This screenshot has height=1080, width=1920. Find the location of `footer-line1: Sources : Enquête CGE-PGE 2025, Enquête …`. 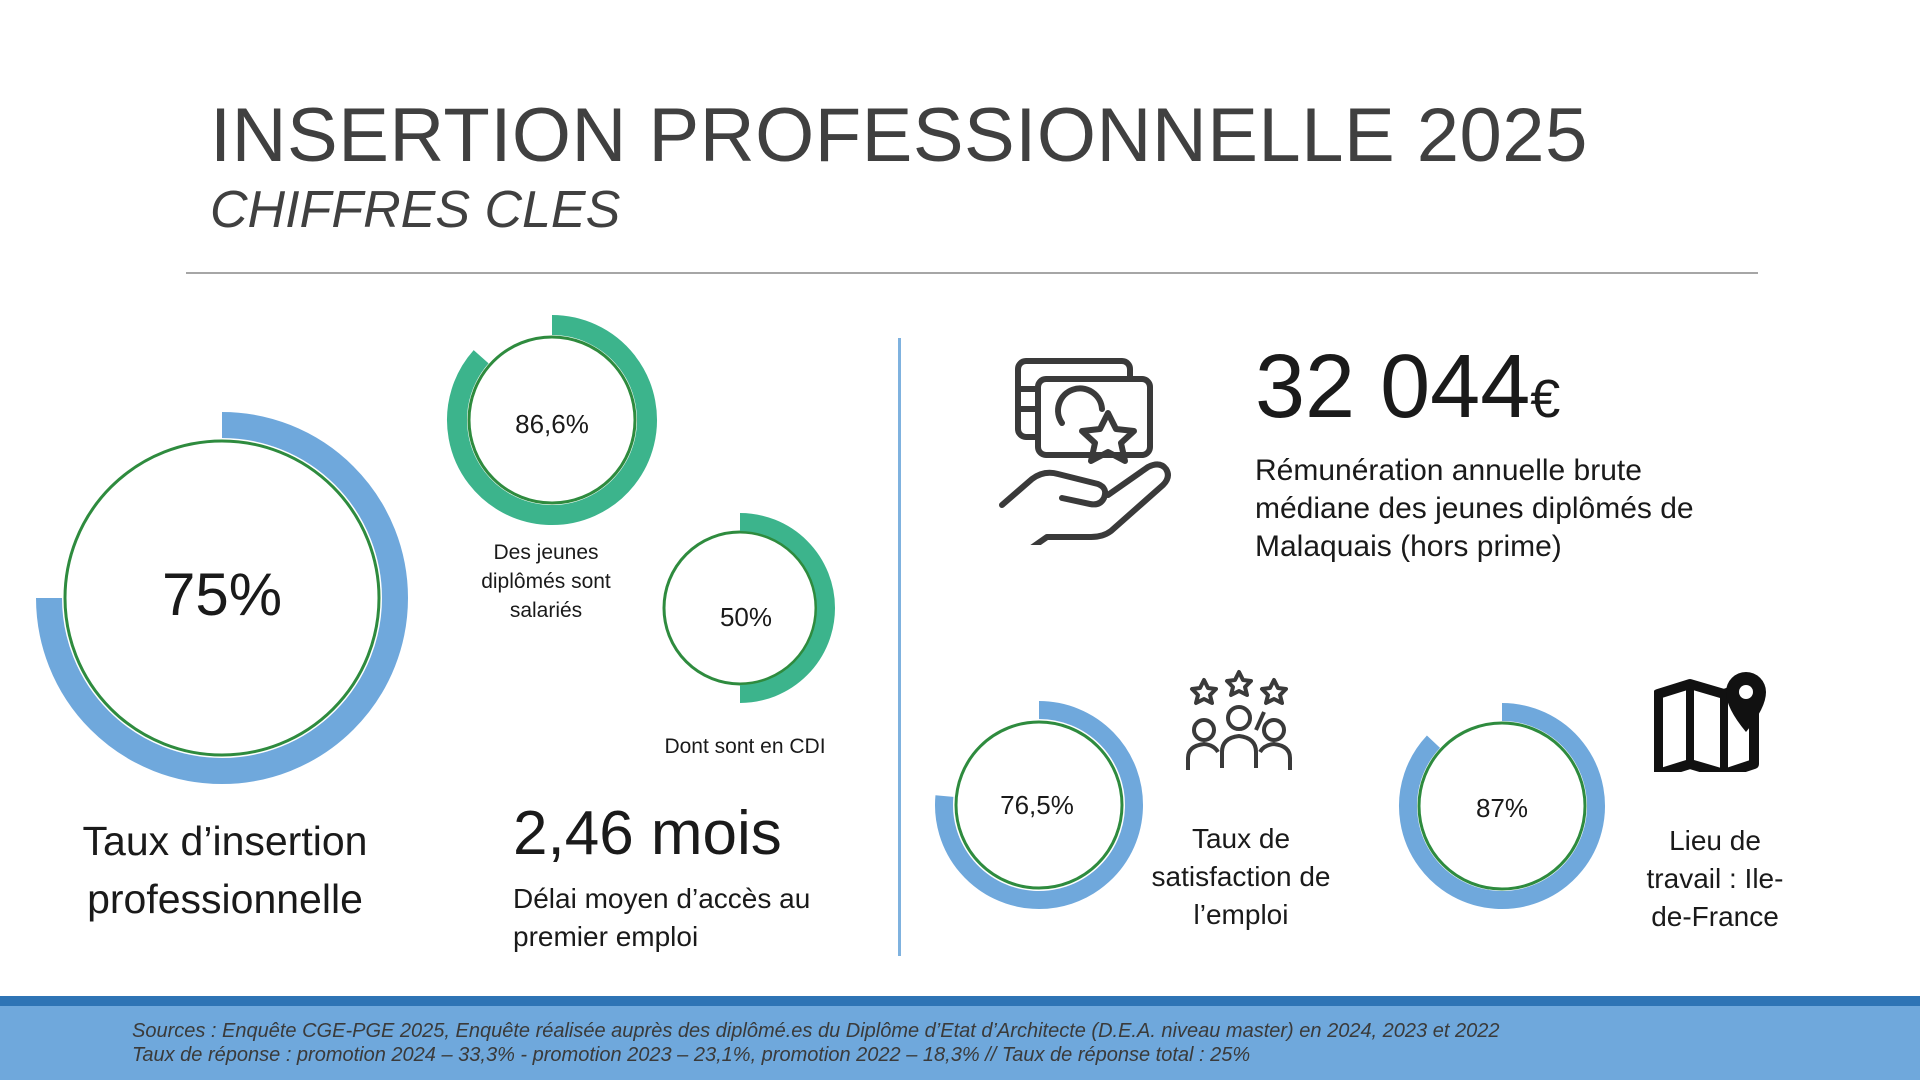

footer-line1: Sources : Enquête CGE-PGE 2025, Enquête … is located at coordinates (816, 1031).